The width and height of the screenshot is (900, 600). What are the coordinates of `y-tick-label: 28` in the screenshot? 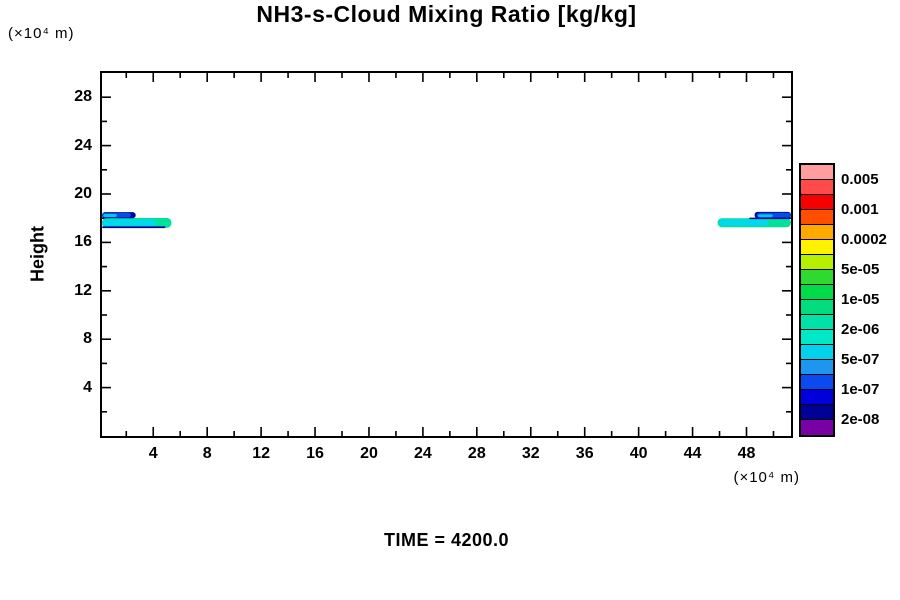 It's located at (83, 97).